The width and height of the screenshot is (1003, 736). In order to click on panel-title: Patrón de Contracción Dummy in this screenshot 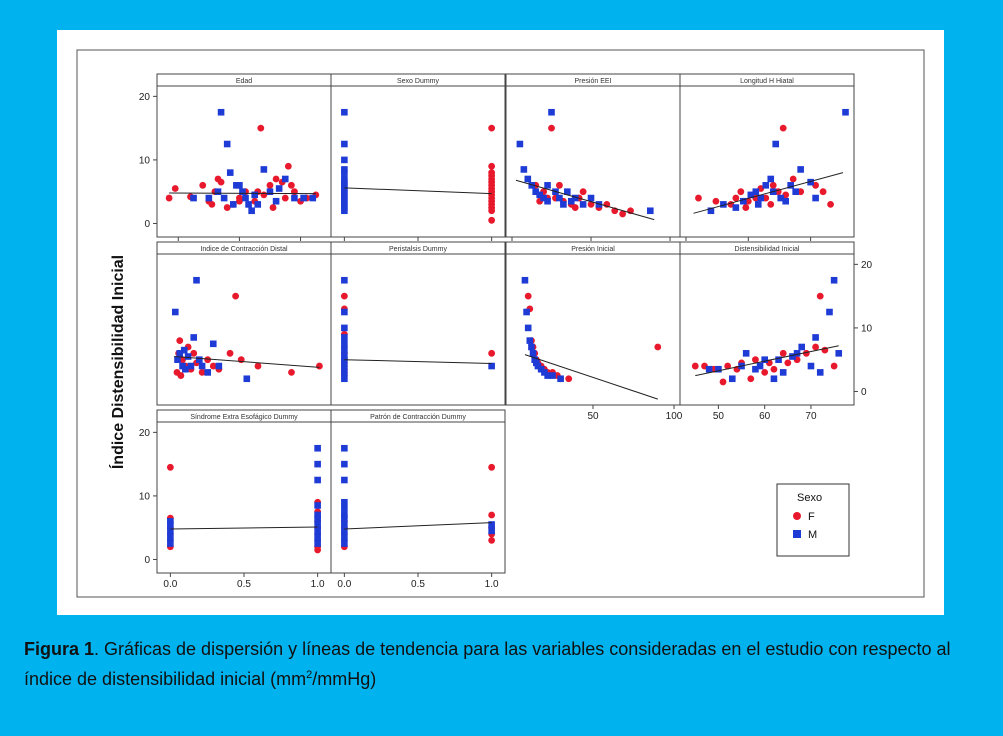, I will do `click(418, 417)`.